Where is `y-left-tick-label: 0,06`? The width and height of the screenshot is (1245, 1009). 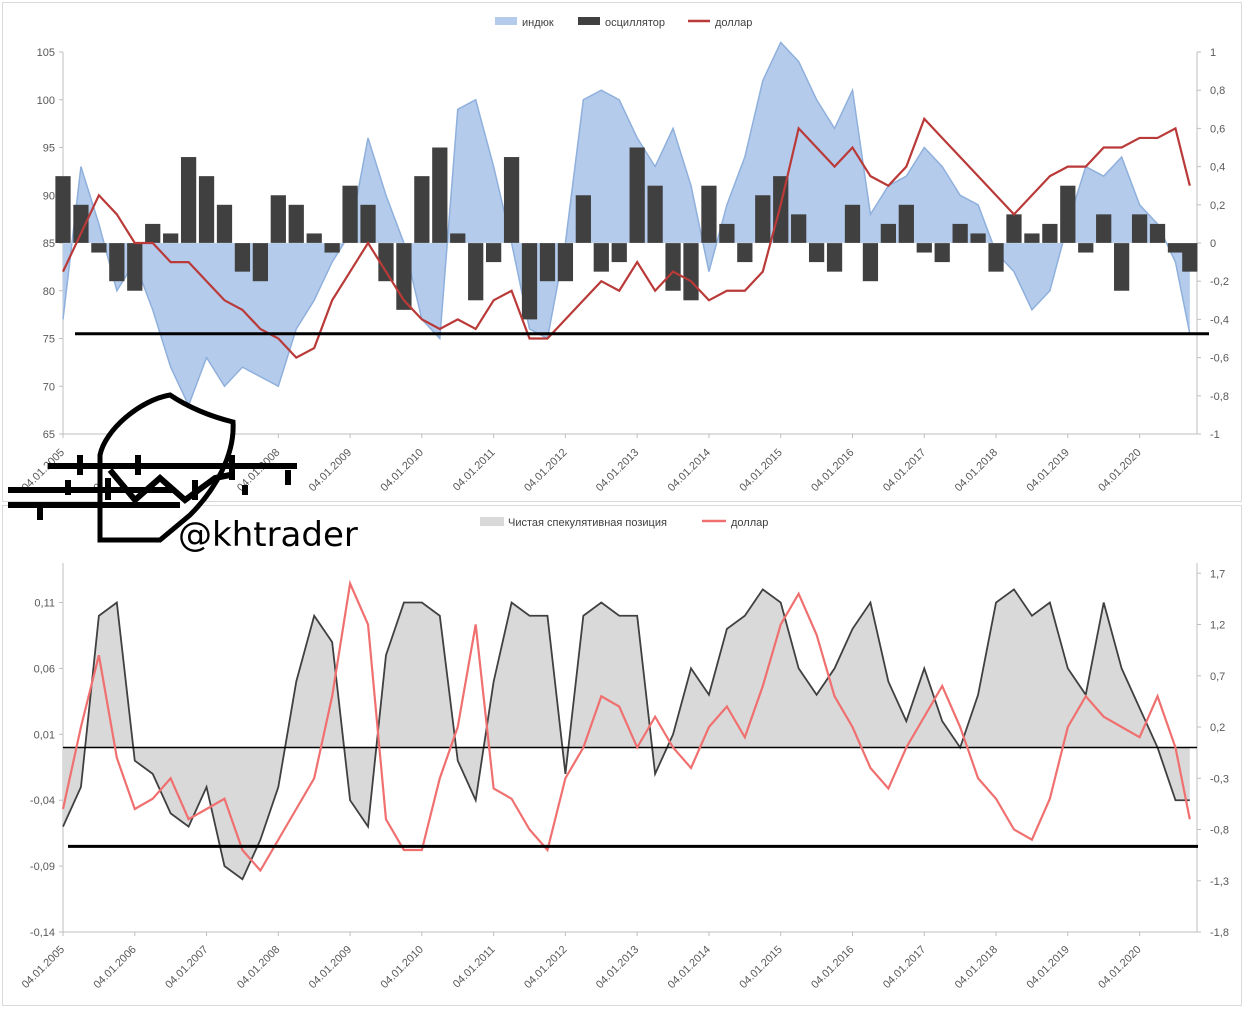 y-left-tick-label: 0,06 is located at coordinates (44, 669).